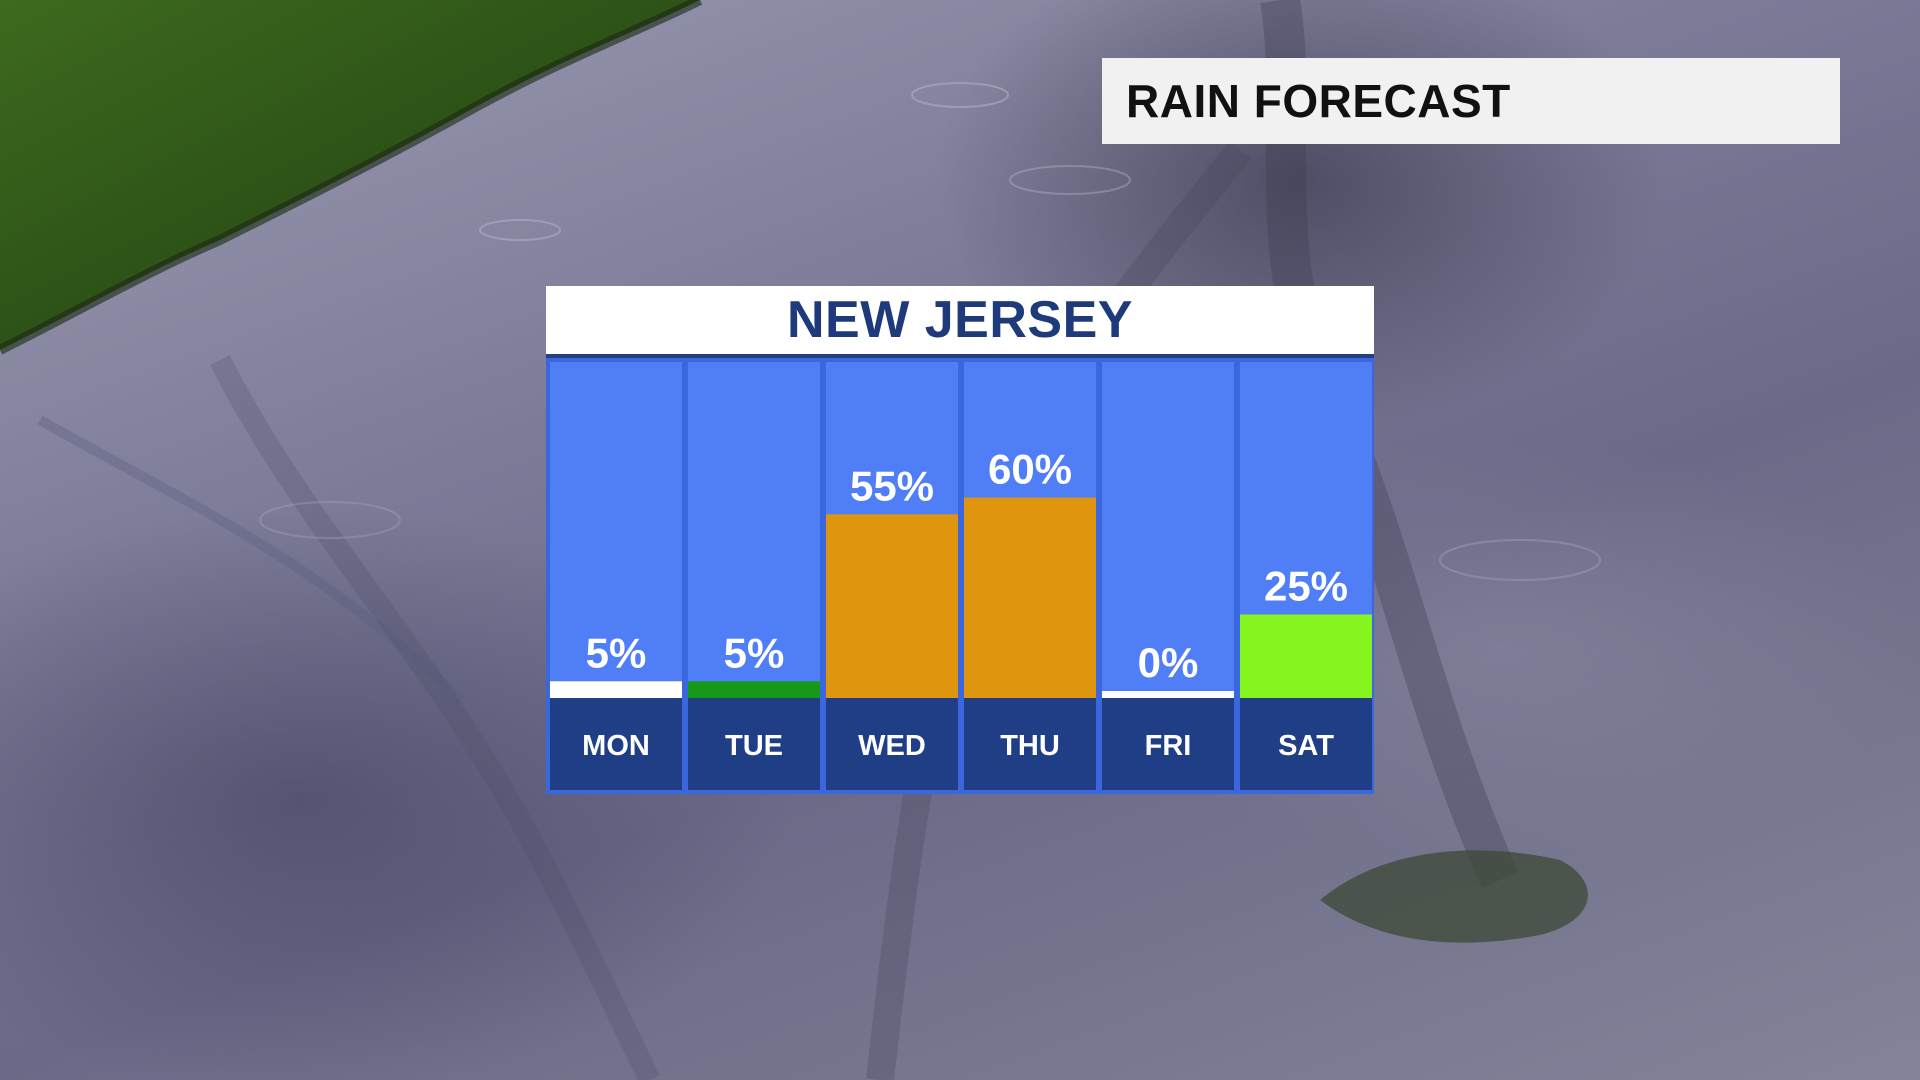 The height and width of the screenshot is (1080, 1920). What do you see at coordinates (892, 485) in the screenshot?
I see `value-label: 55%` at bounding box center [892, 485].